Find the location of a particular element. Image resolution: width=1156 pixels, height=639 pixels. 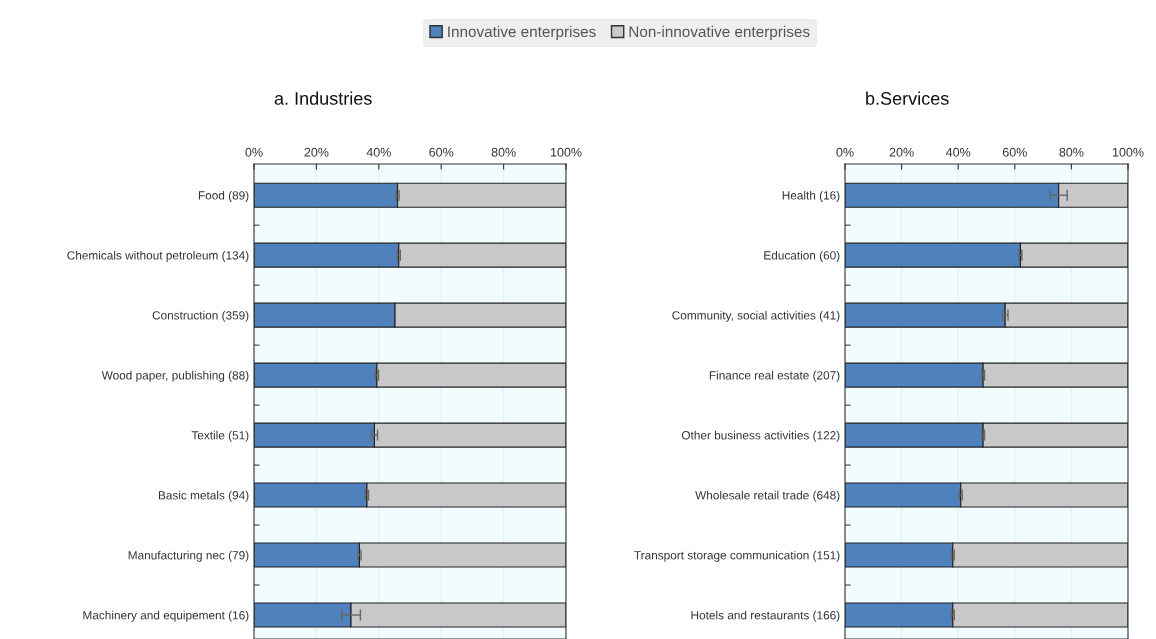

y-tick-label: Community, social activities (41) is located at coordinates (756, 316).